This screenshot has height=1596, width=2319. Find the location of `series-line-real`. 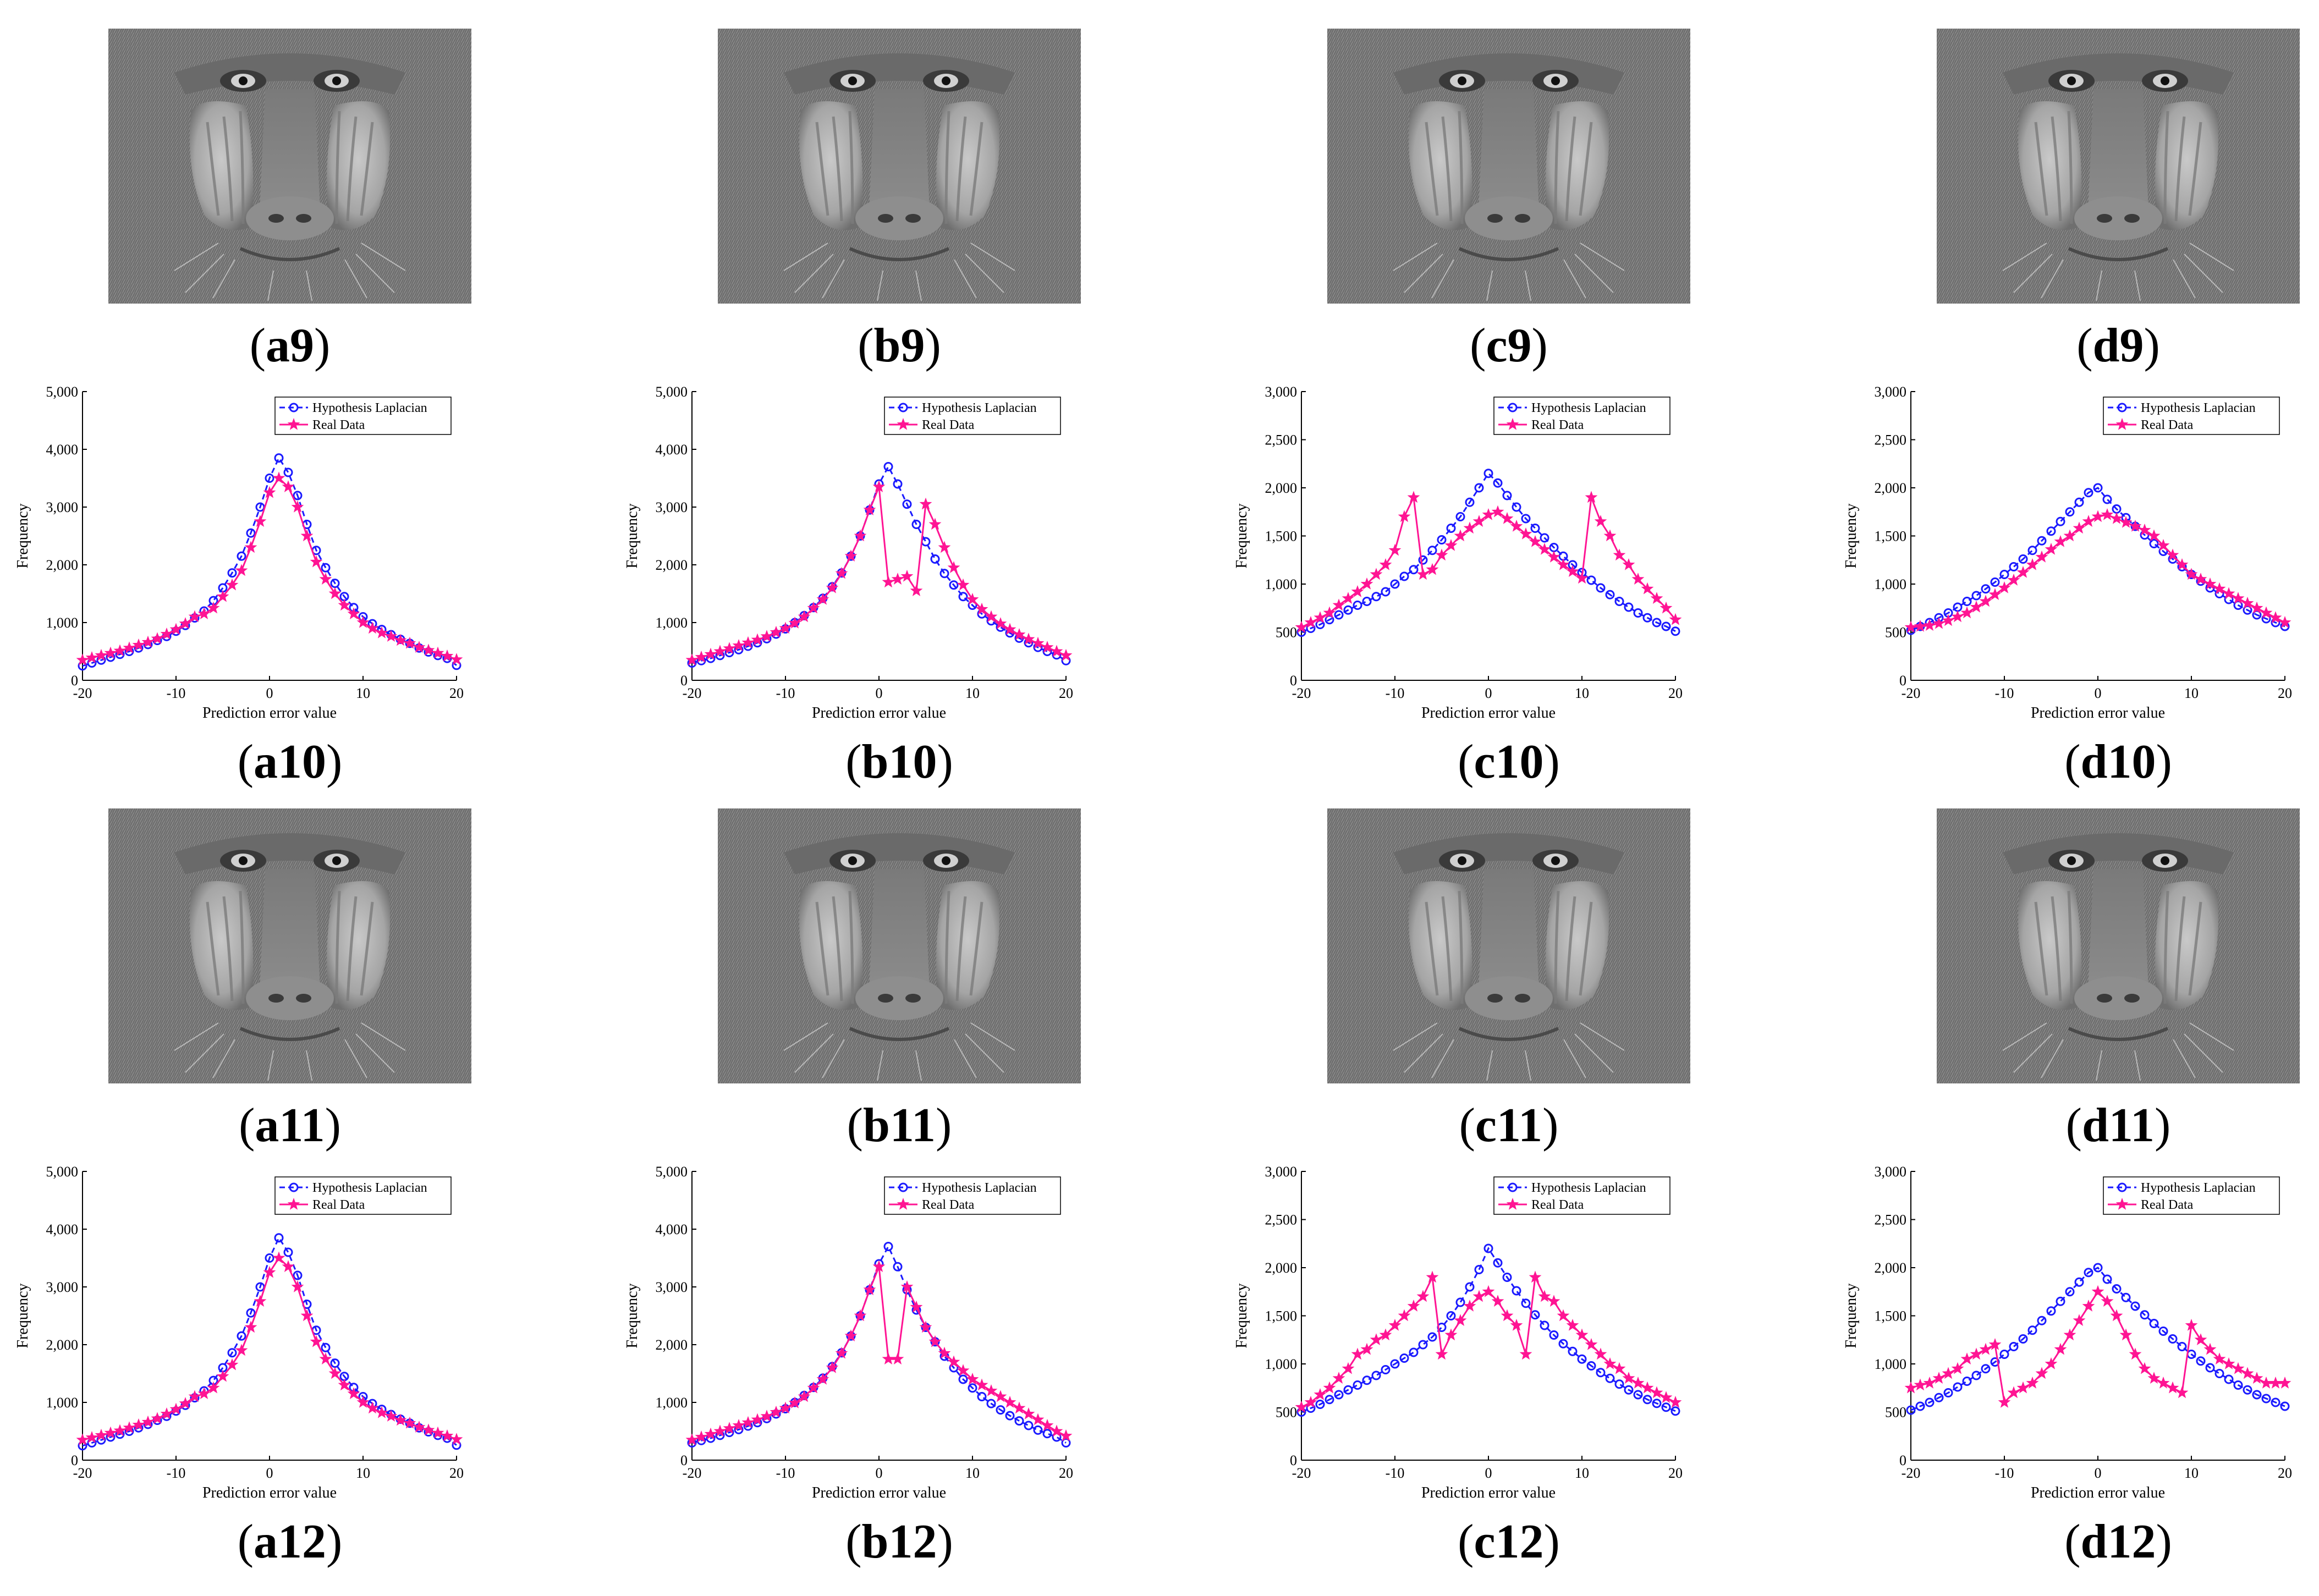

series-line-real is located at coordinates (269, 1349).